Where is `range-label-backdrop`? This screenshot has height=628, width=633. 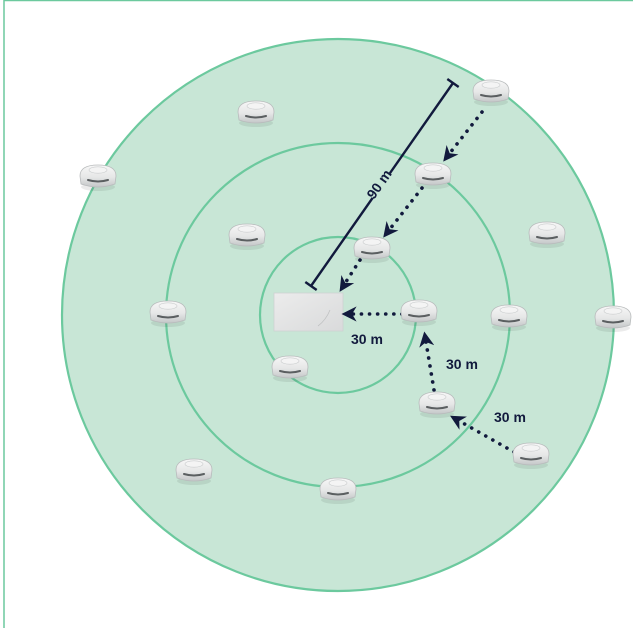 range-label-backdrop is located at coordinates (379, 184).